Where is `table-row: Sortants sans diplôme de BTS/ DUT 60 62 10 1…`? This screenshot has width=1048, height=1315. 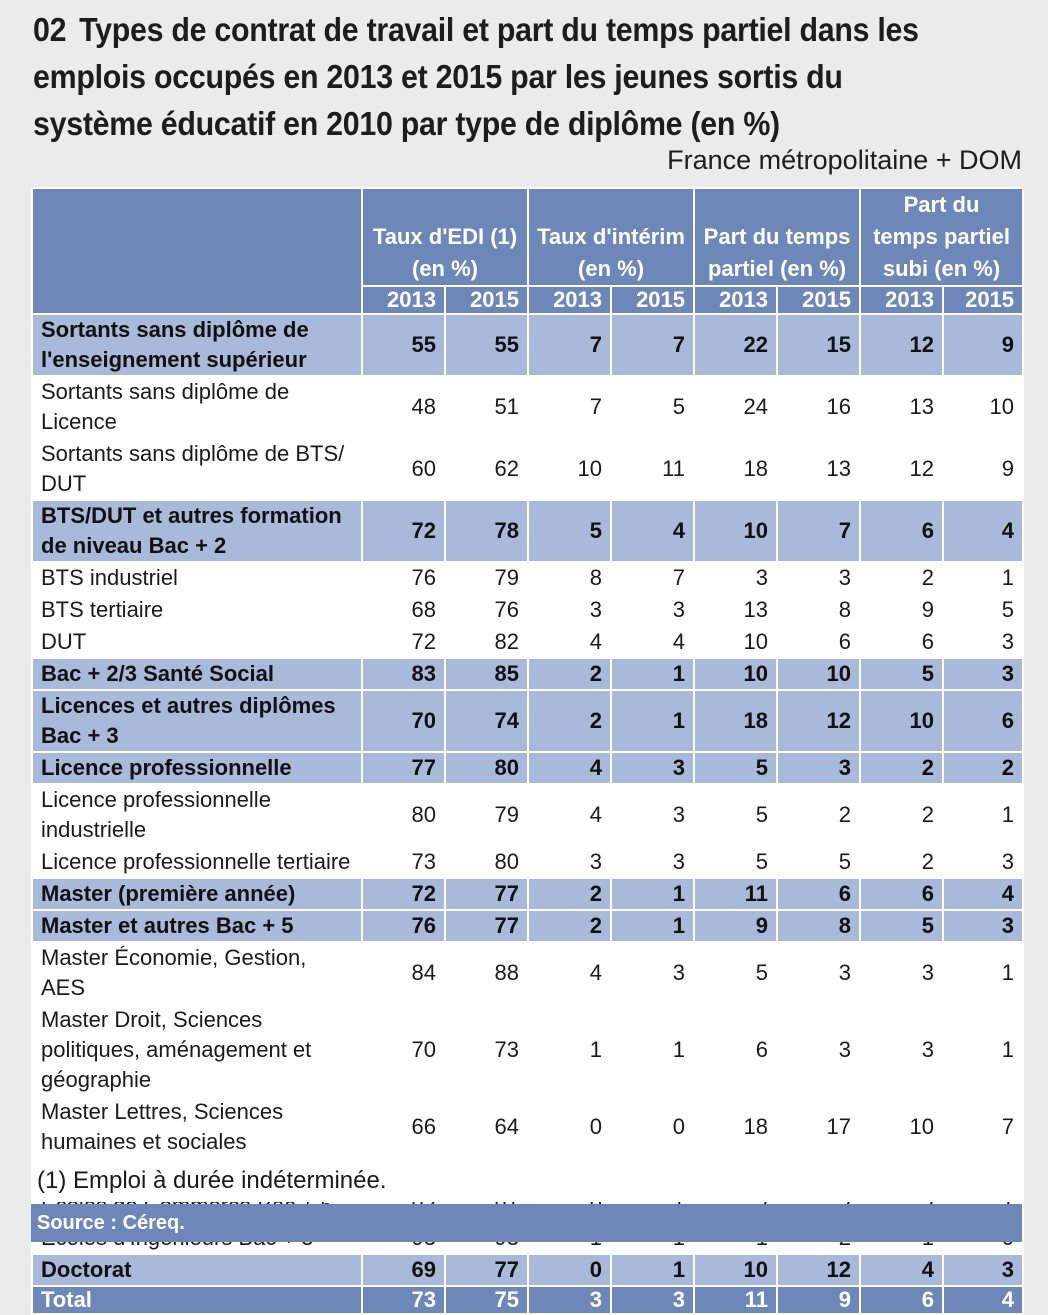 table-row: Sortants sans diplôme de BTS/ DUT 60 62 10 1… is located at coordinates (528, 469).